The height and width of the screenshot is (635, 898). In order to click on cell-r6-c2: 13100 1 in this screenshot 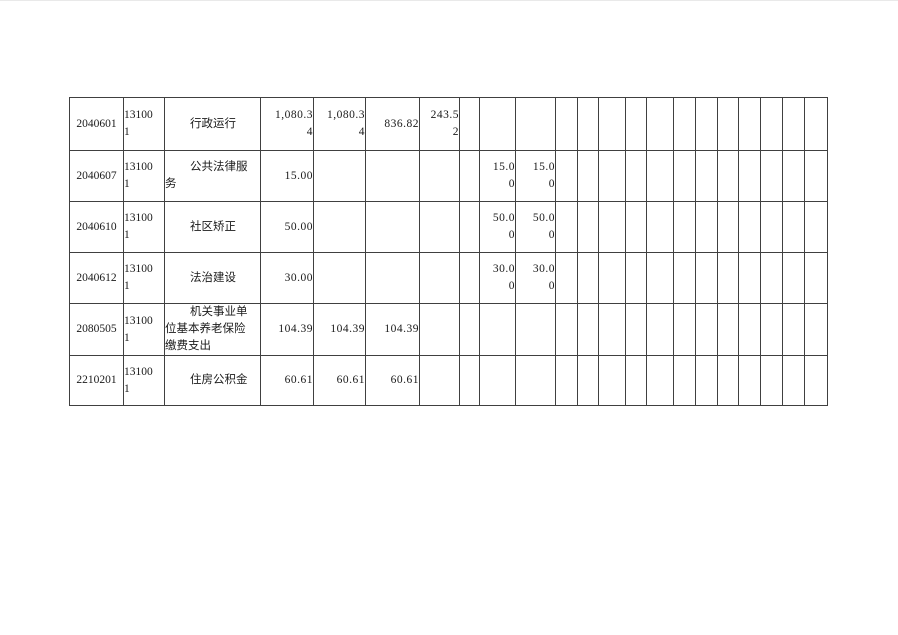, I will do `click(144, 380)`.